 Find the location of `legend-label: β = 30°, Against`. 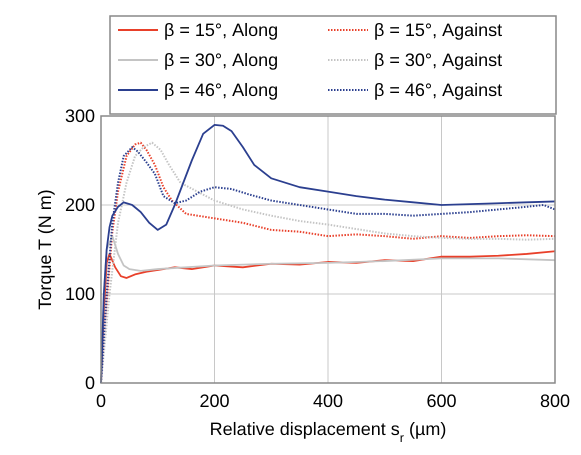

legend-label: β = 30°, Against is located at coordinates (438, 60).